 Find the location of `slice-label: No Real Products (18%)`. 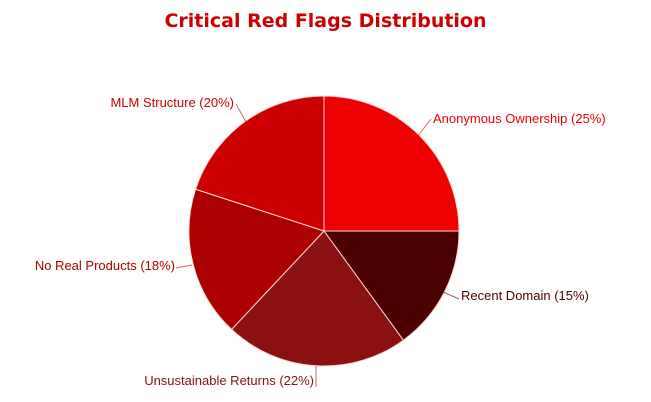

slice-label: No Real Products (18%) is located at coordinates (105, 265).